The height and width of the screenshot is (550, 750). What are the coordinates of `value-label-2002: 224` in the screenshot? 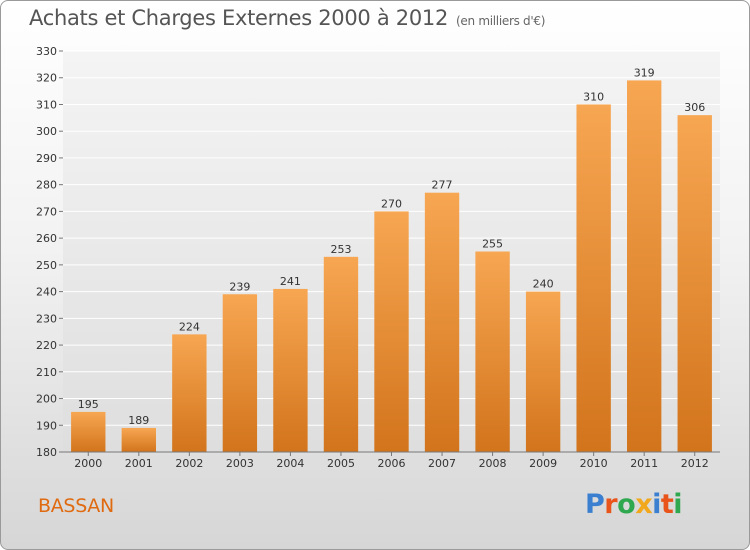 It's located at (189, 326).